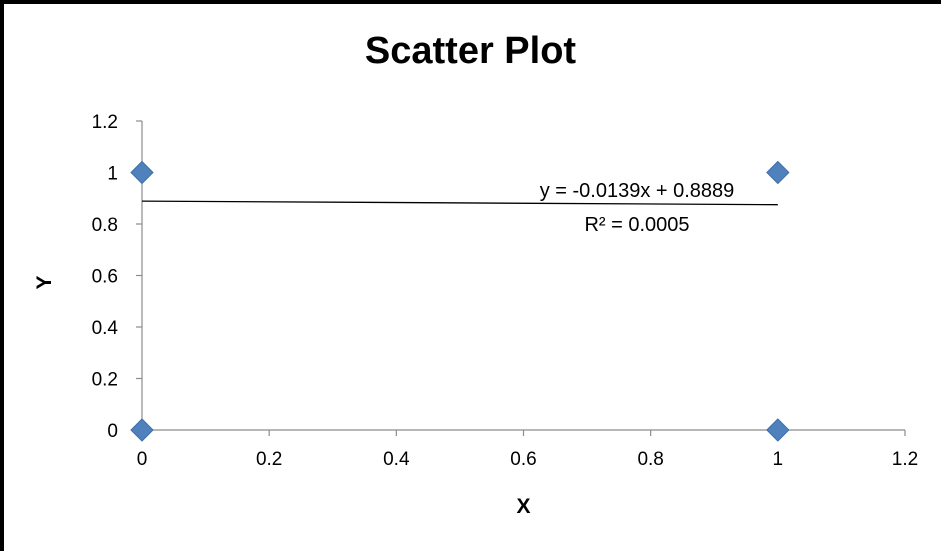 This screenshot has width=941, height=551. What do you see at coordinates (905, 459) in the screenshot?
I see `x-tick-label: 1.2` at bounding box center [905, 459].